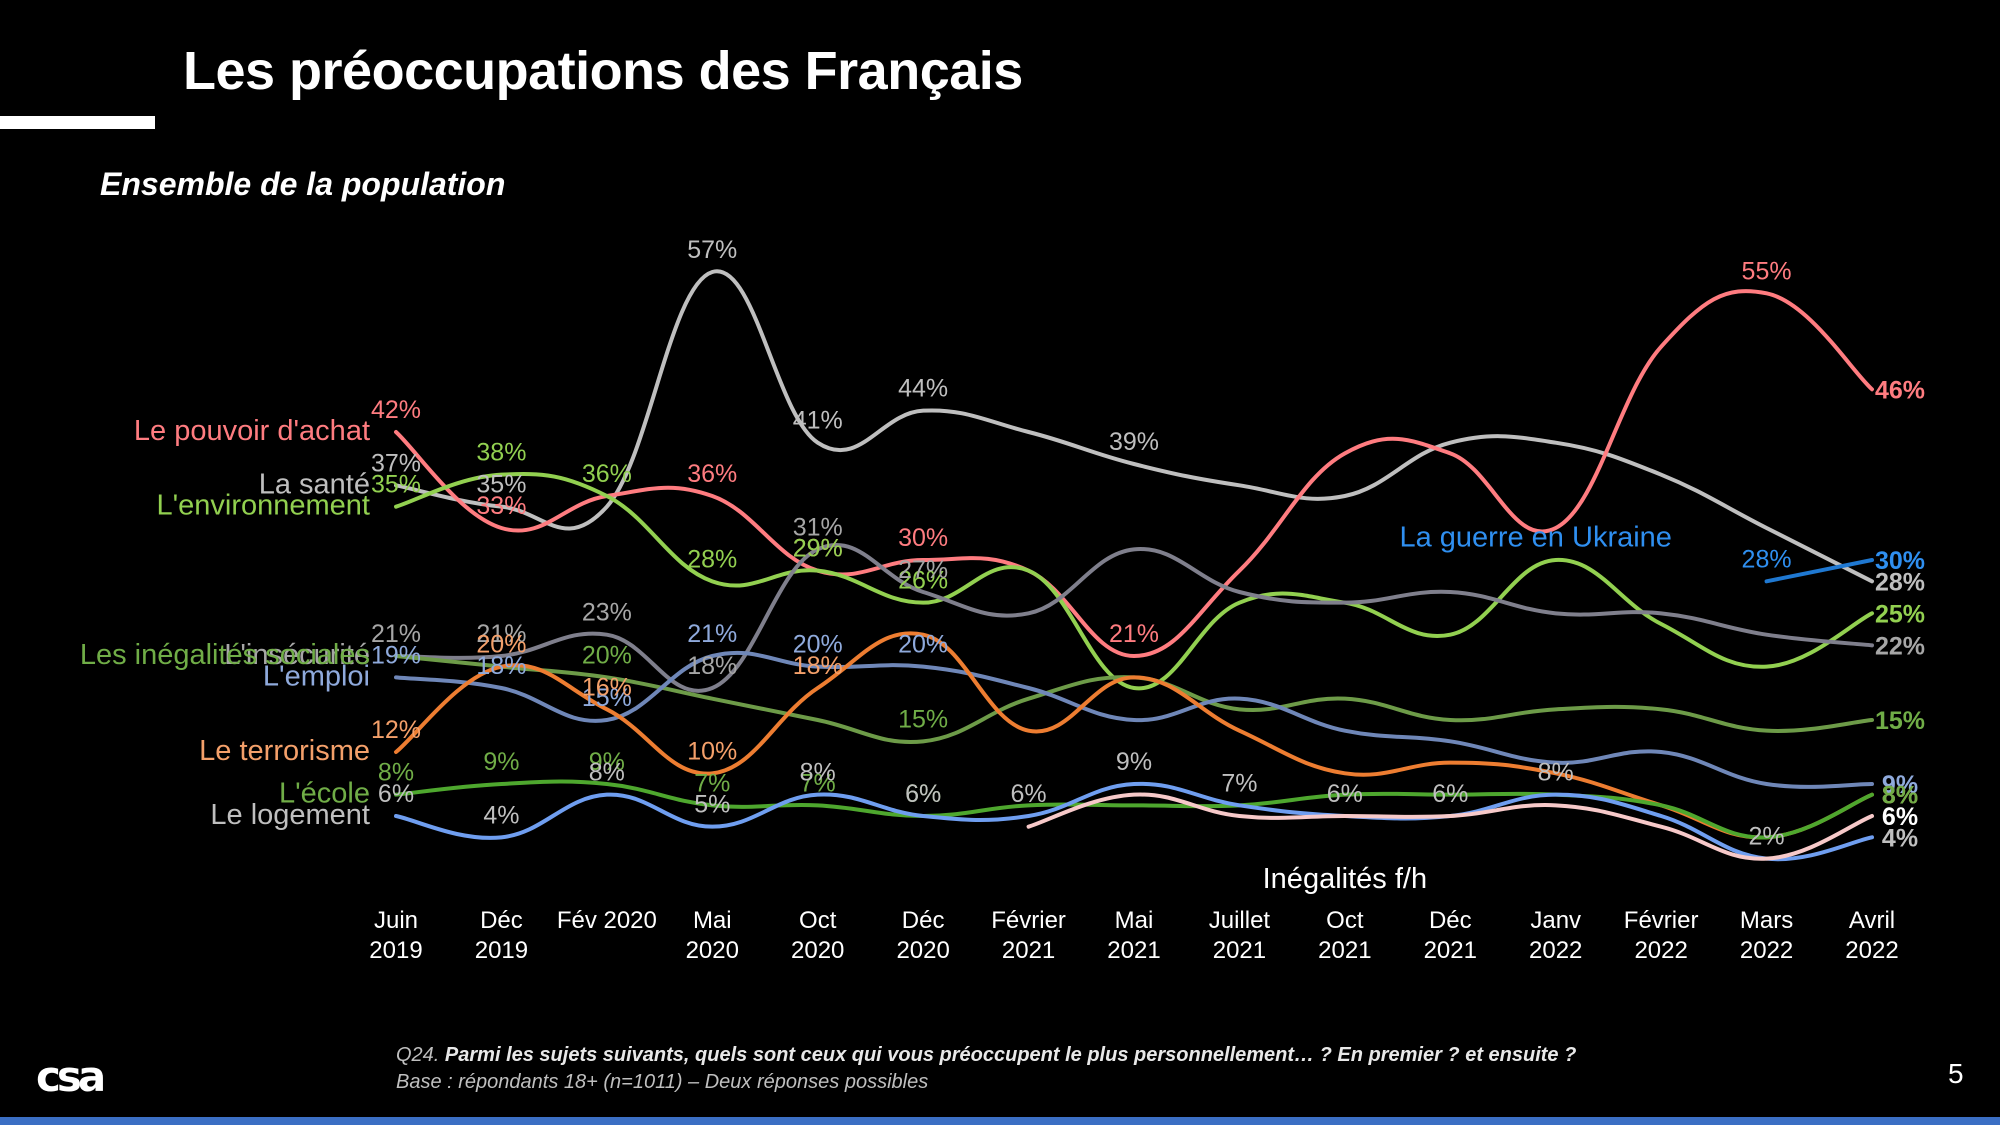  I want to click on series-name-le-pouvoir-d-achat: Le pouvoir d'achat, so click(252, 431).